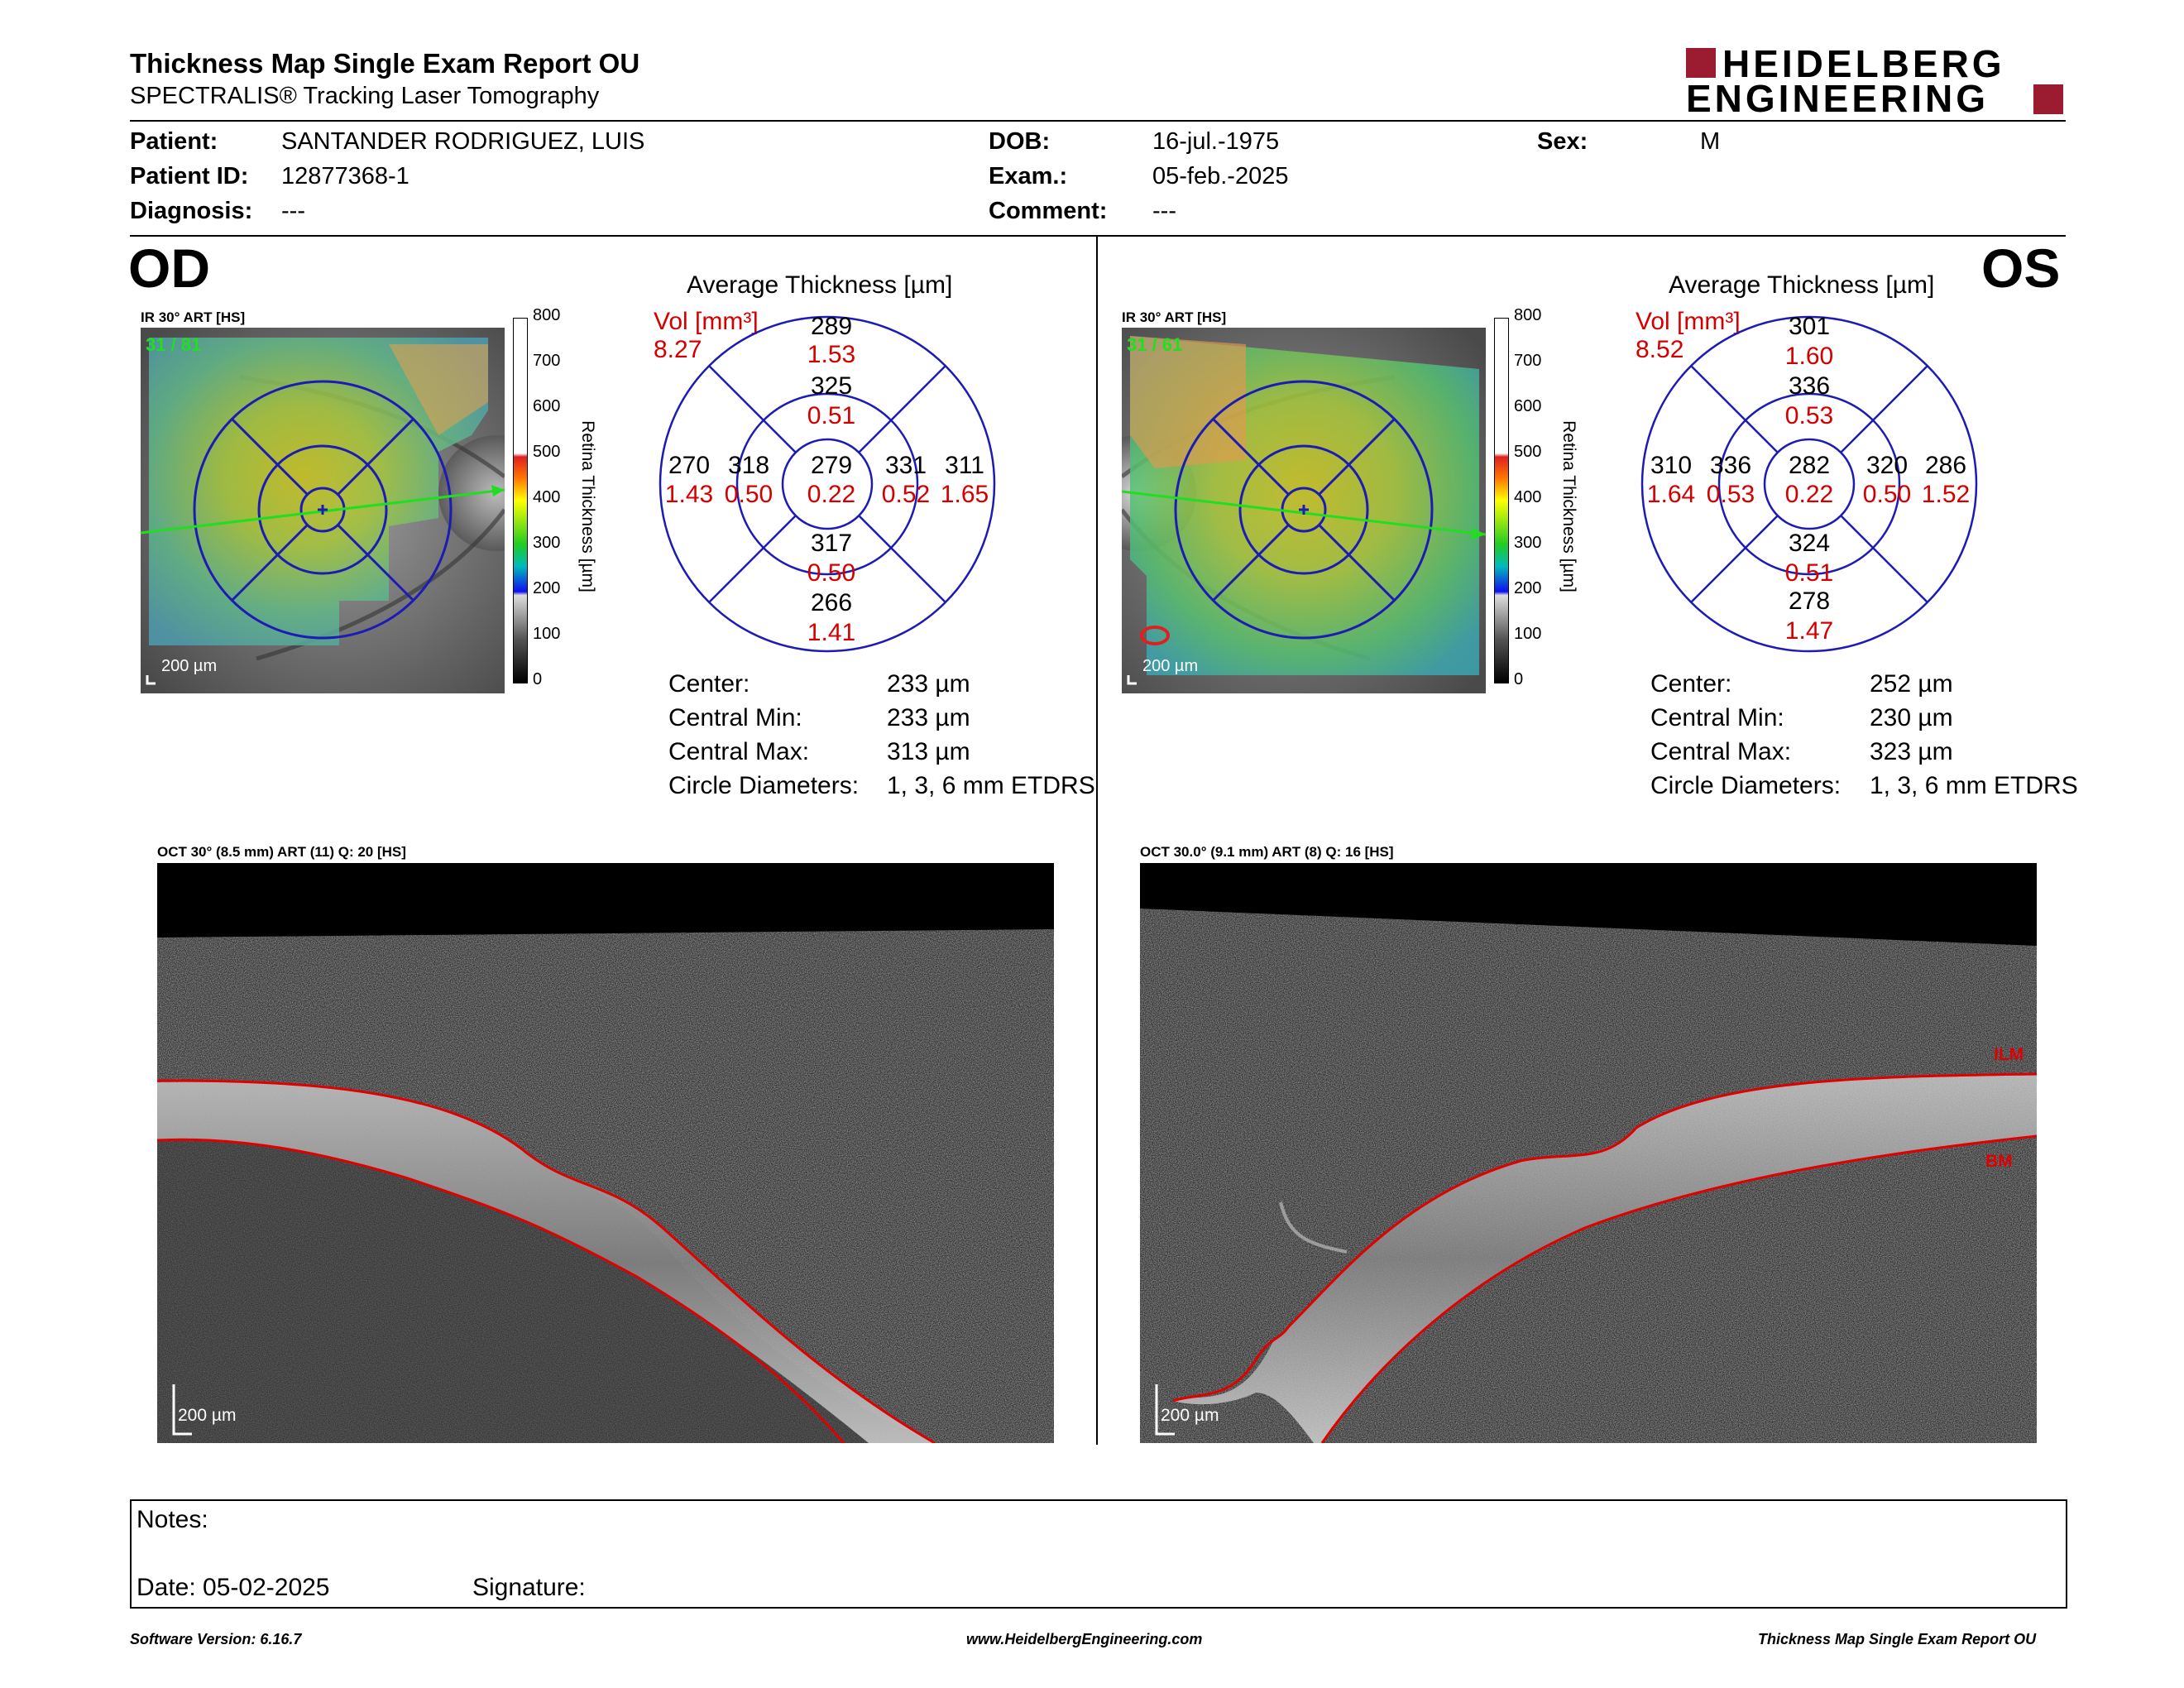 Image resolution: width=2184 pixels, height=1688 pixels. What do you see at coordinates (1911, 684) in the screenshot?
I see `os-center-value: 252 µm` at bounding box center [1911, 684].